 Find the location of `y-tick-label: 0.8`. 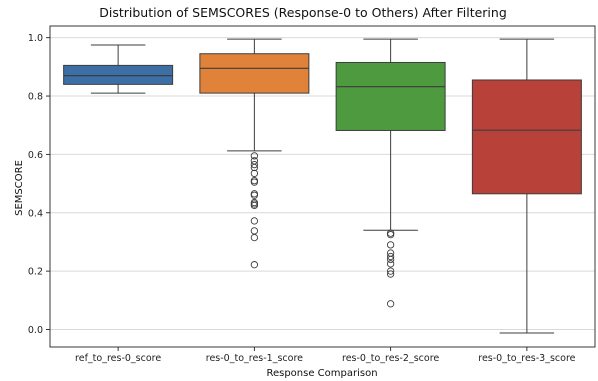

y-tick-label: 0.8 is located at coordinates (35, 97).